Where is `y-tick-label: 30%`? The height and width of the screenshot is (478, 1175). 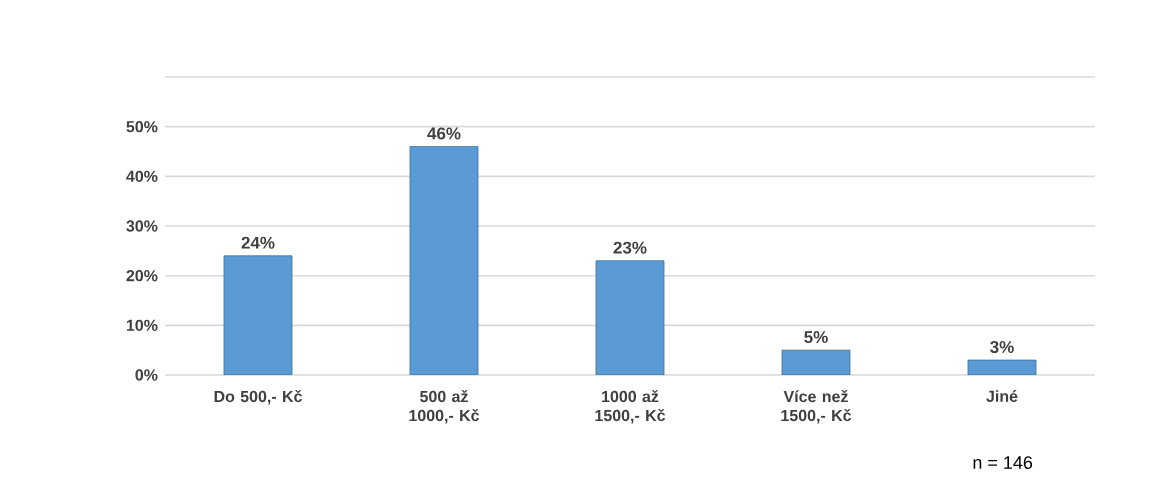
y-tick-label: 30% is located at coordinates (142, 226).